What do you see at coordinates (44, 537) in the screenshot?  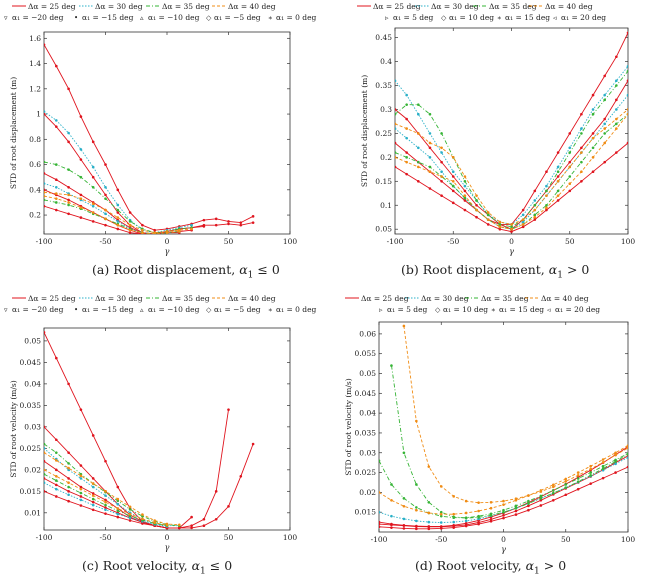 I see `chart-c-xtick-label: -100` at bounding box center [44, 537].